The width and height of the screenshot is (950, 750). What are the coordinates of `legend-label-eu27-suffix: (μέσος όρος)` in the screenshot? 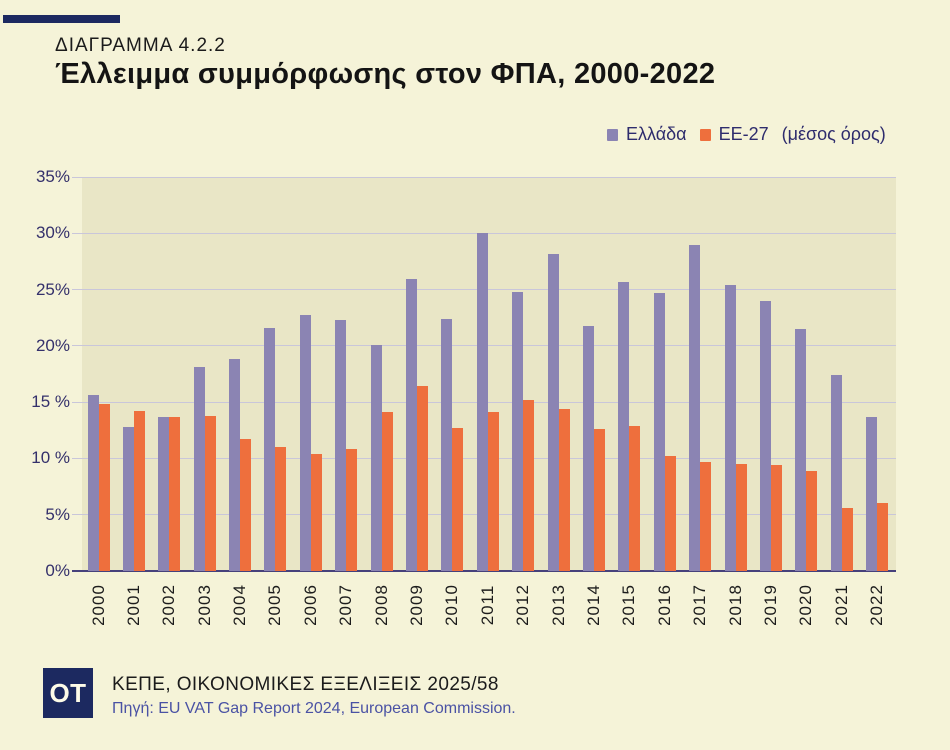 It's located at (833, 134).